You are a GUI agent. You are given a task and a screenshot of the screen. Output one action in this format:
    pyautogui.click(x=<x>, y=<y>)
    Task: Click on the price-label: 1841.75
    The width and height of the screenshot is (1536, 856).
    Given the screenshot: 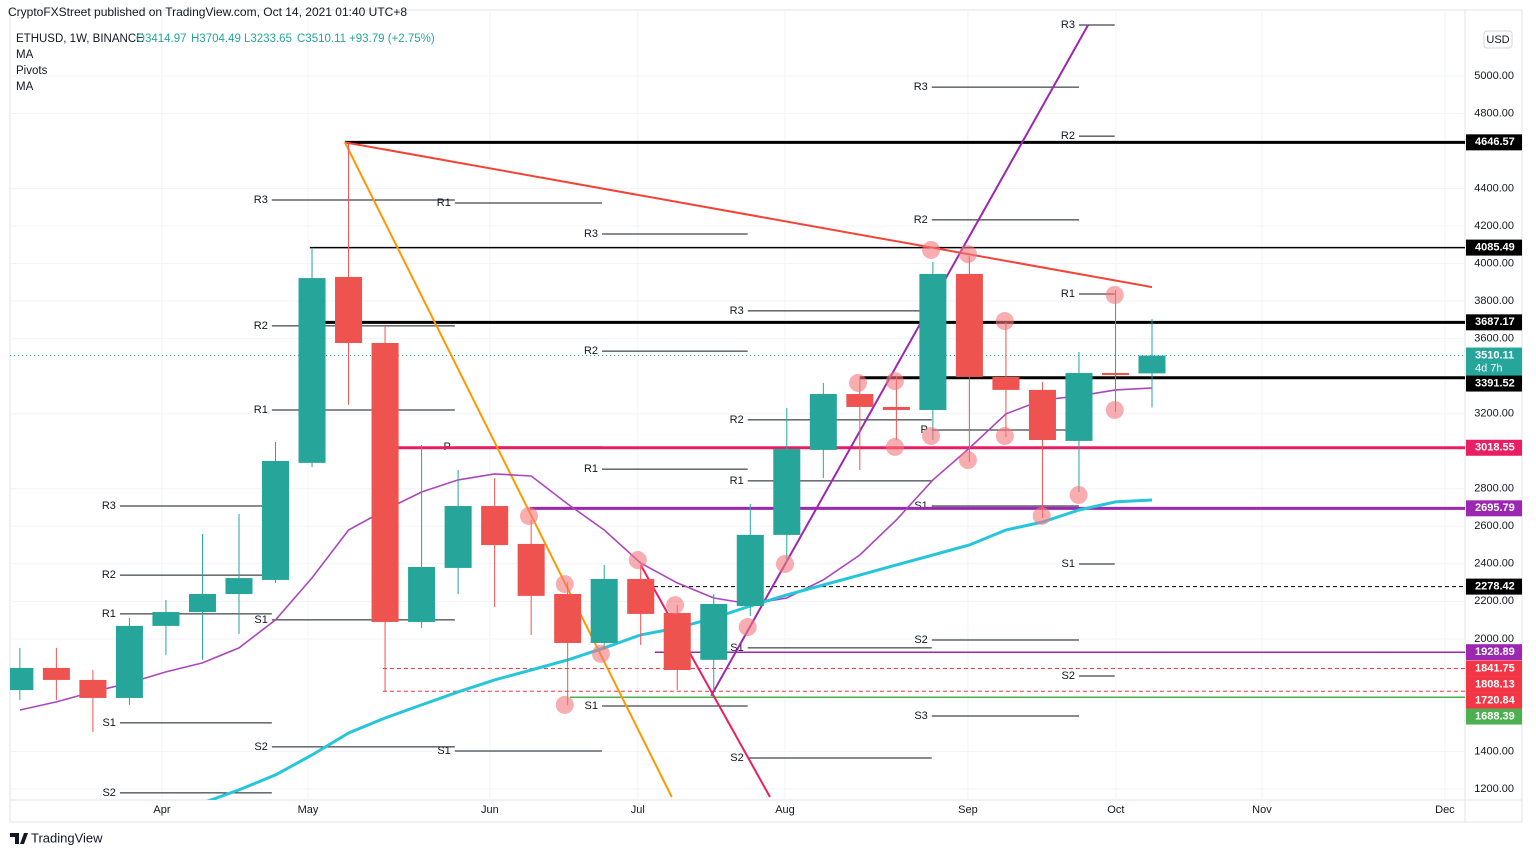 What is the action you would take?
    pyautogui.click(x=1495, y=668)
    